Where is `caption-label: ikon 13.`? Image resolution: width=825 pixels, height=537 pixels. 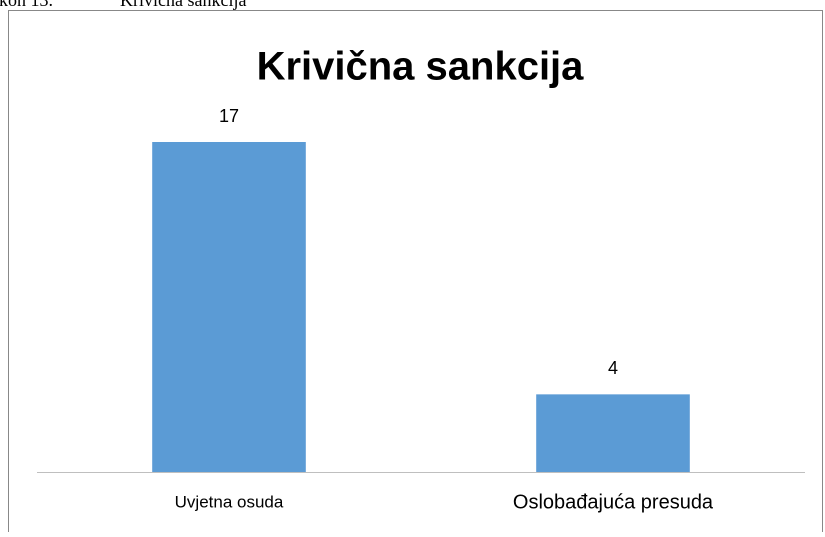 caption-label: ikon 13. is located at coordinates (26, 5).